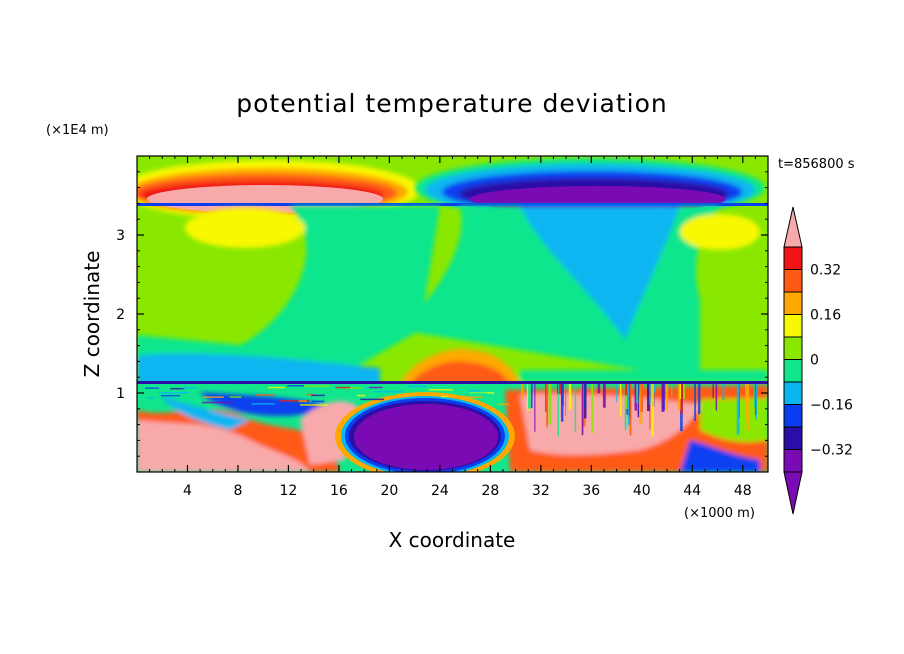 The height and width of the screenshot is (654, 904). Describe the element at coordinates (425, 432) in the screenshot. I see `cold-pool` at that location.